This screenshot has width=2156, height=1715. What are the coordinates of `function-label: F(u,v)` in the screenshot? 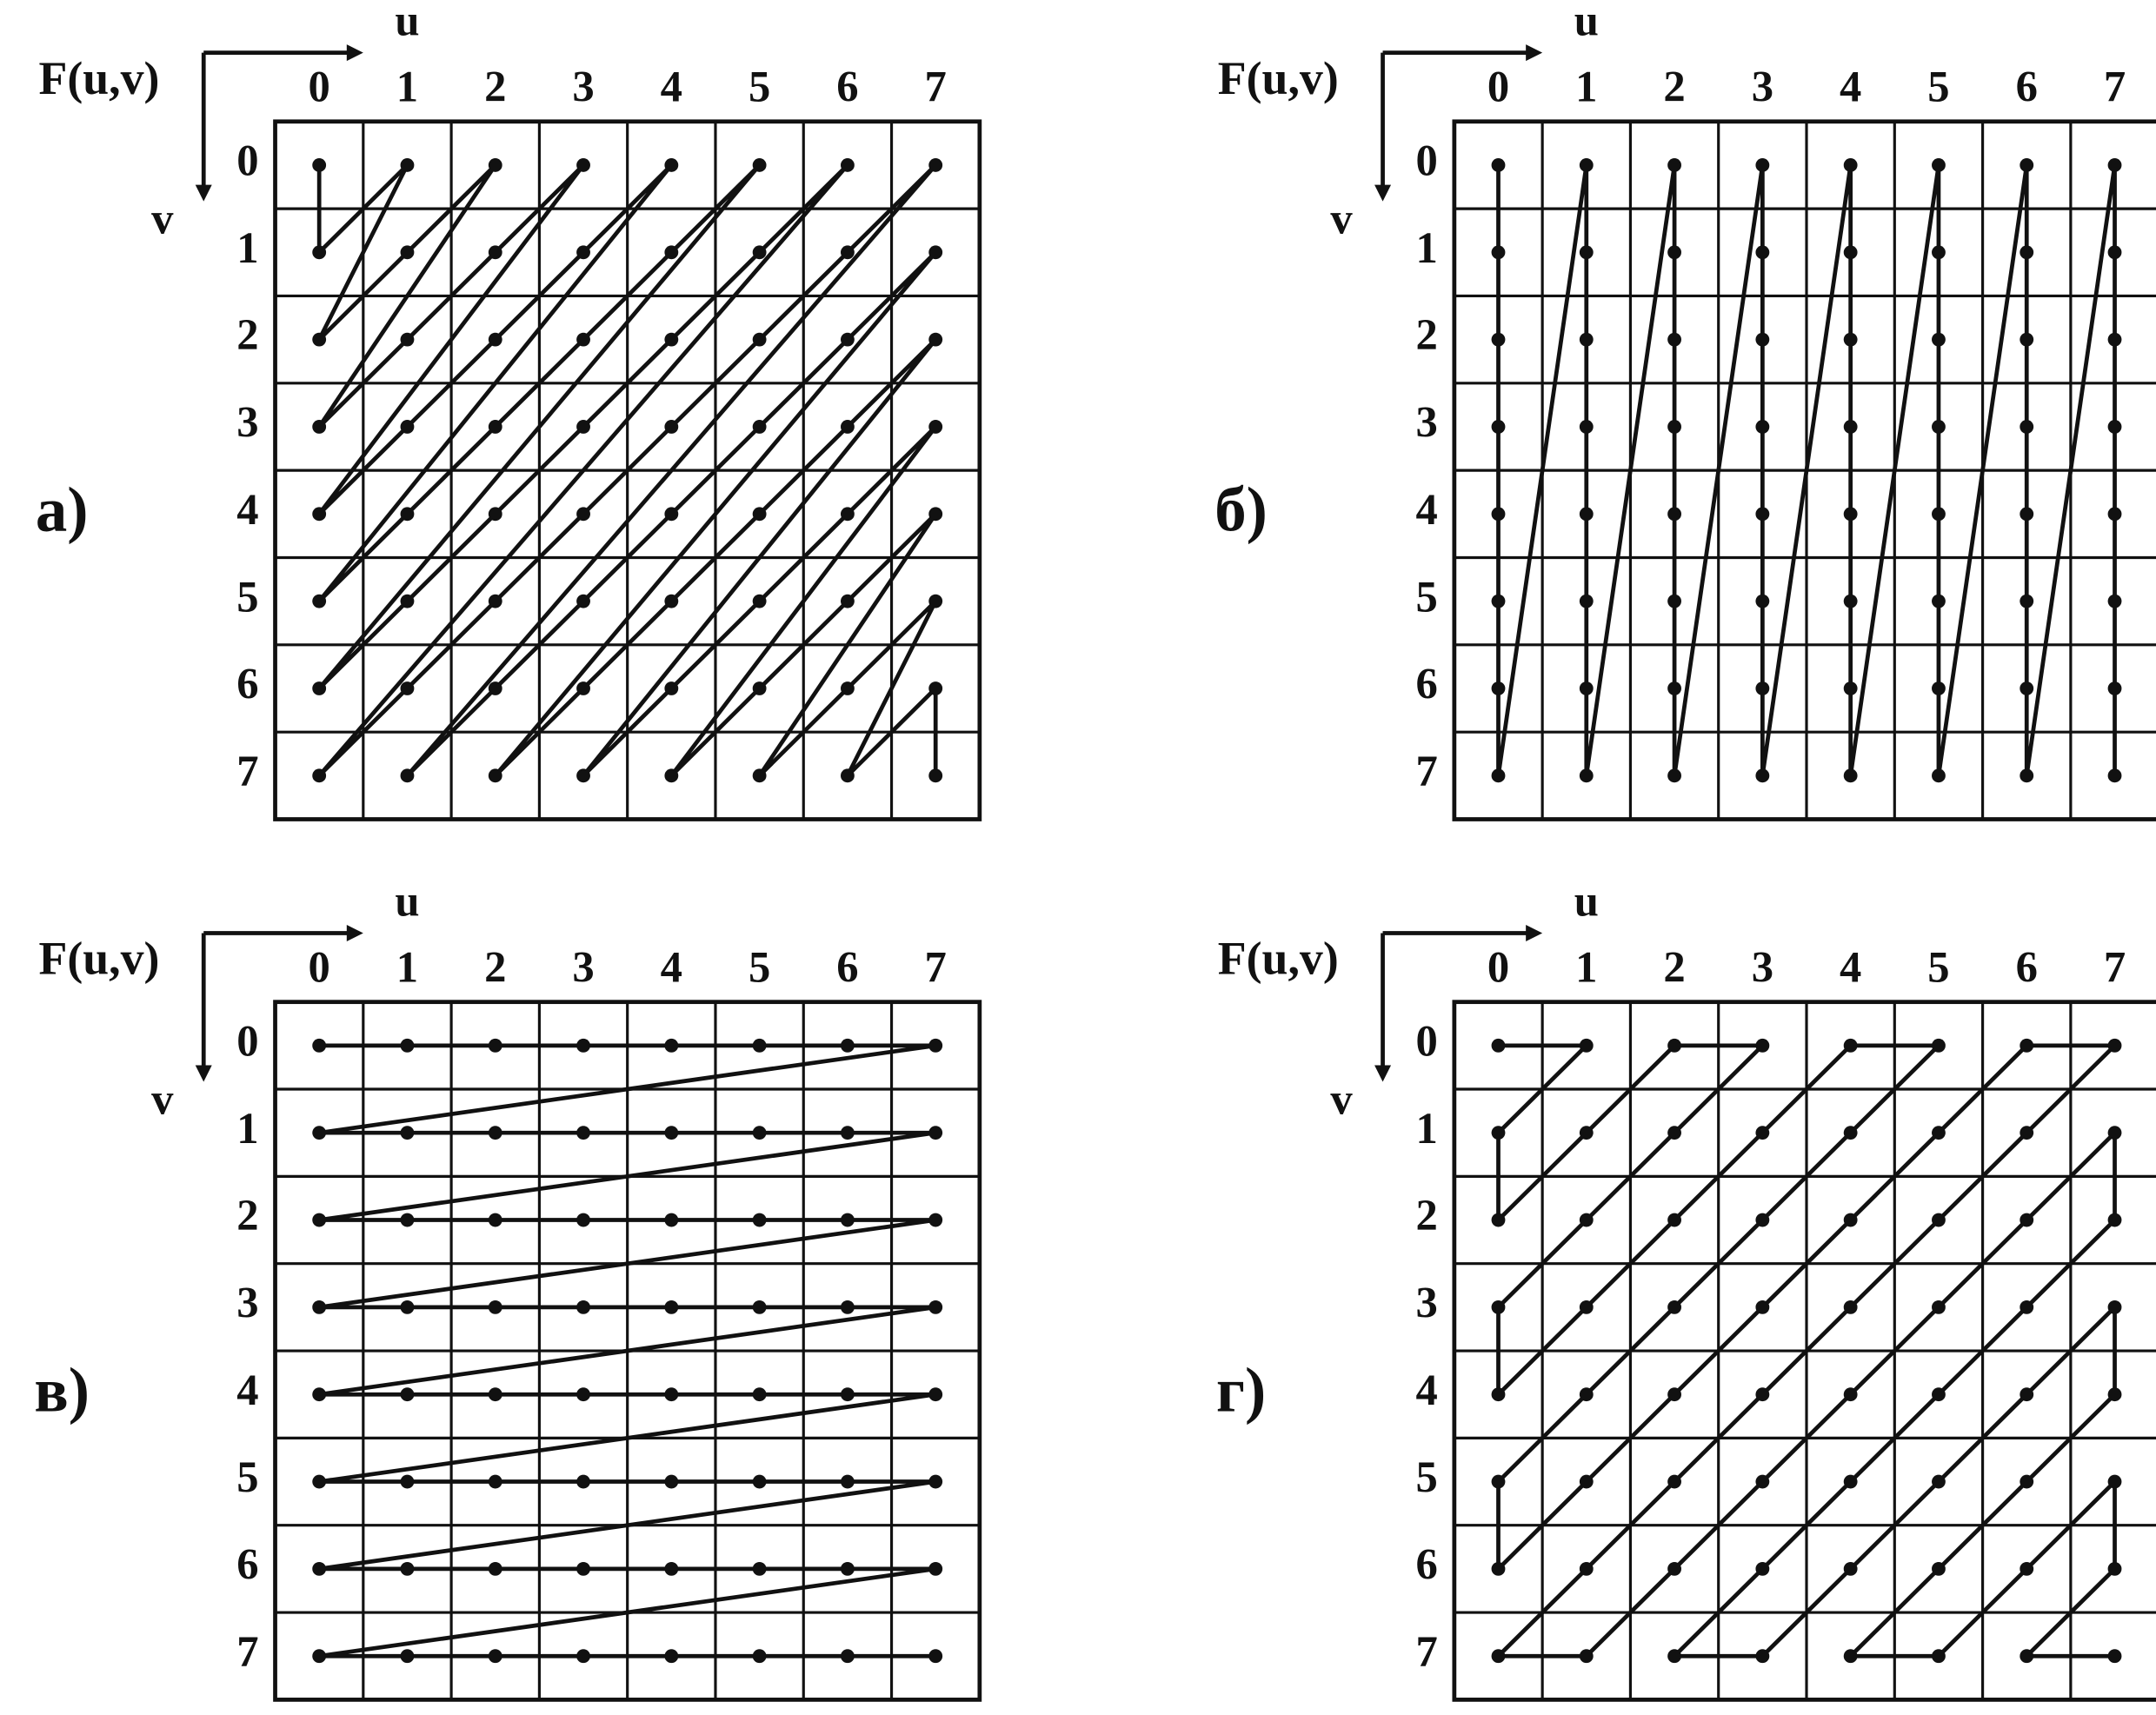 It's located at (1279, 959).